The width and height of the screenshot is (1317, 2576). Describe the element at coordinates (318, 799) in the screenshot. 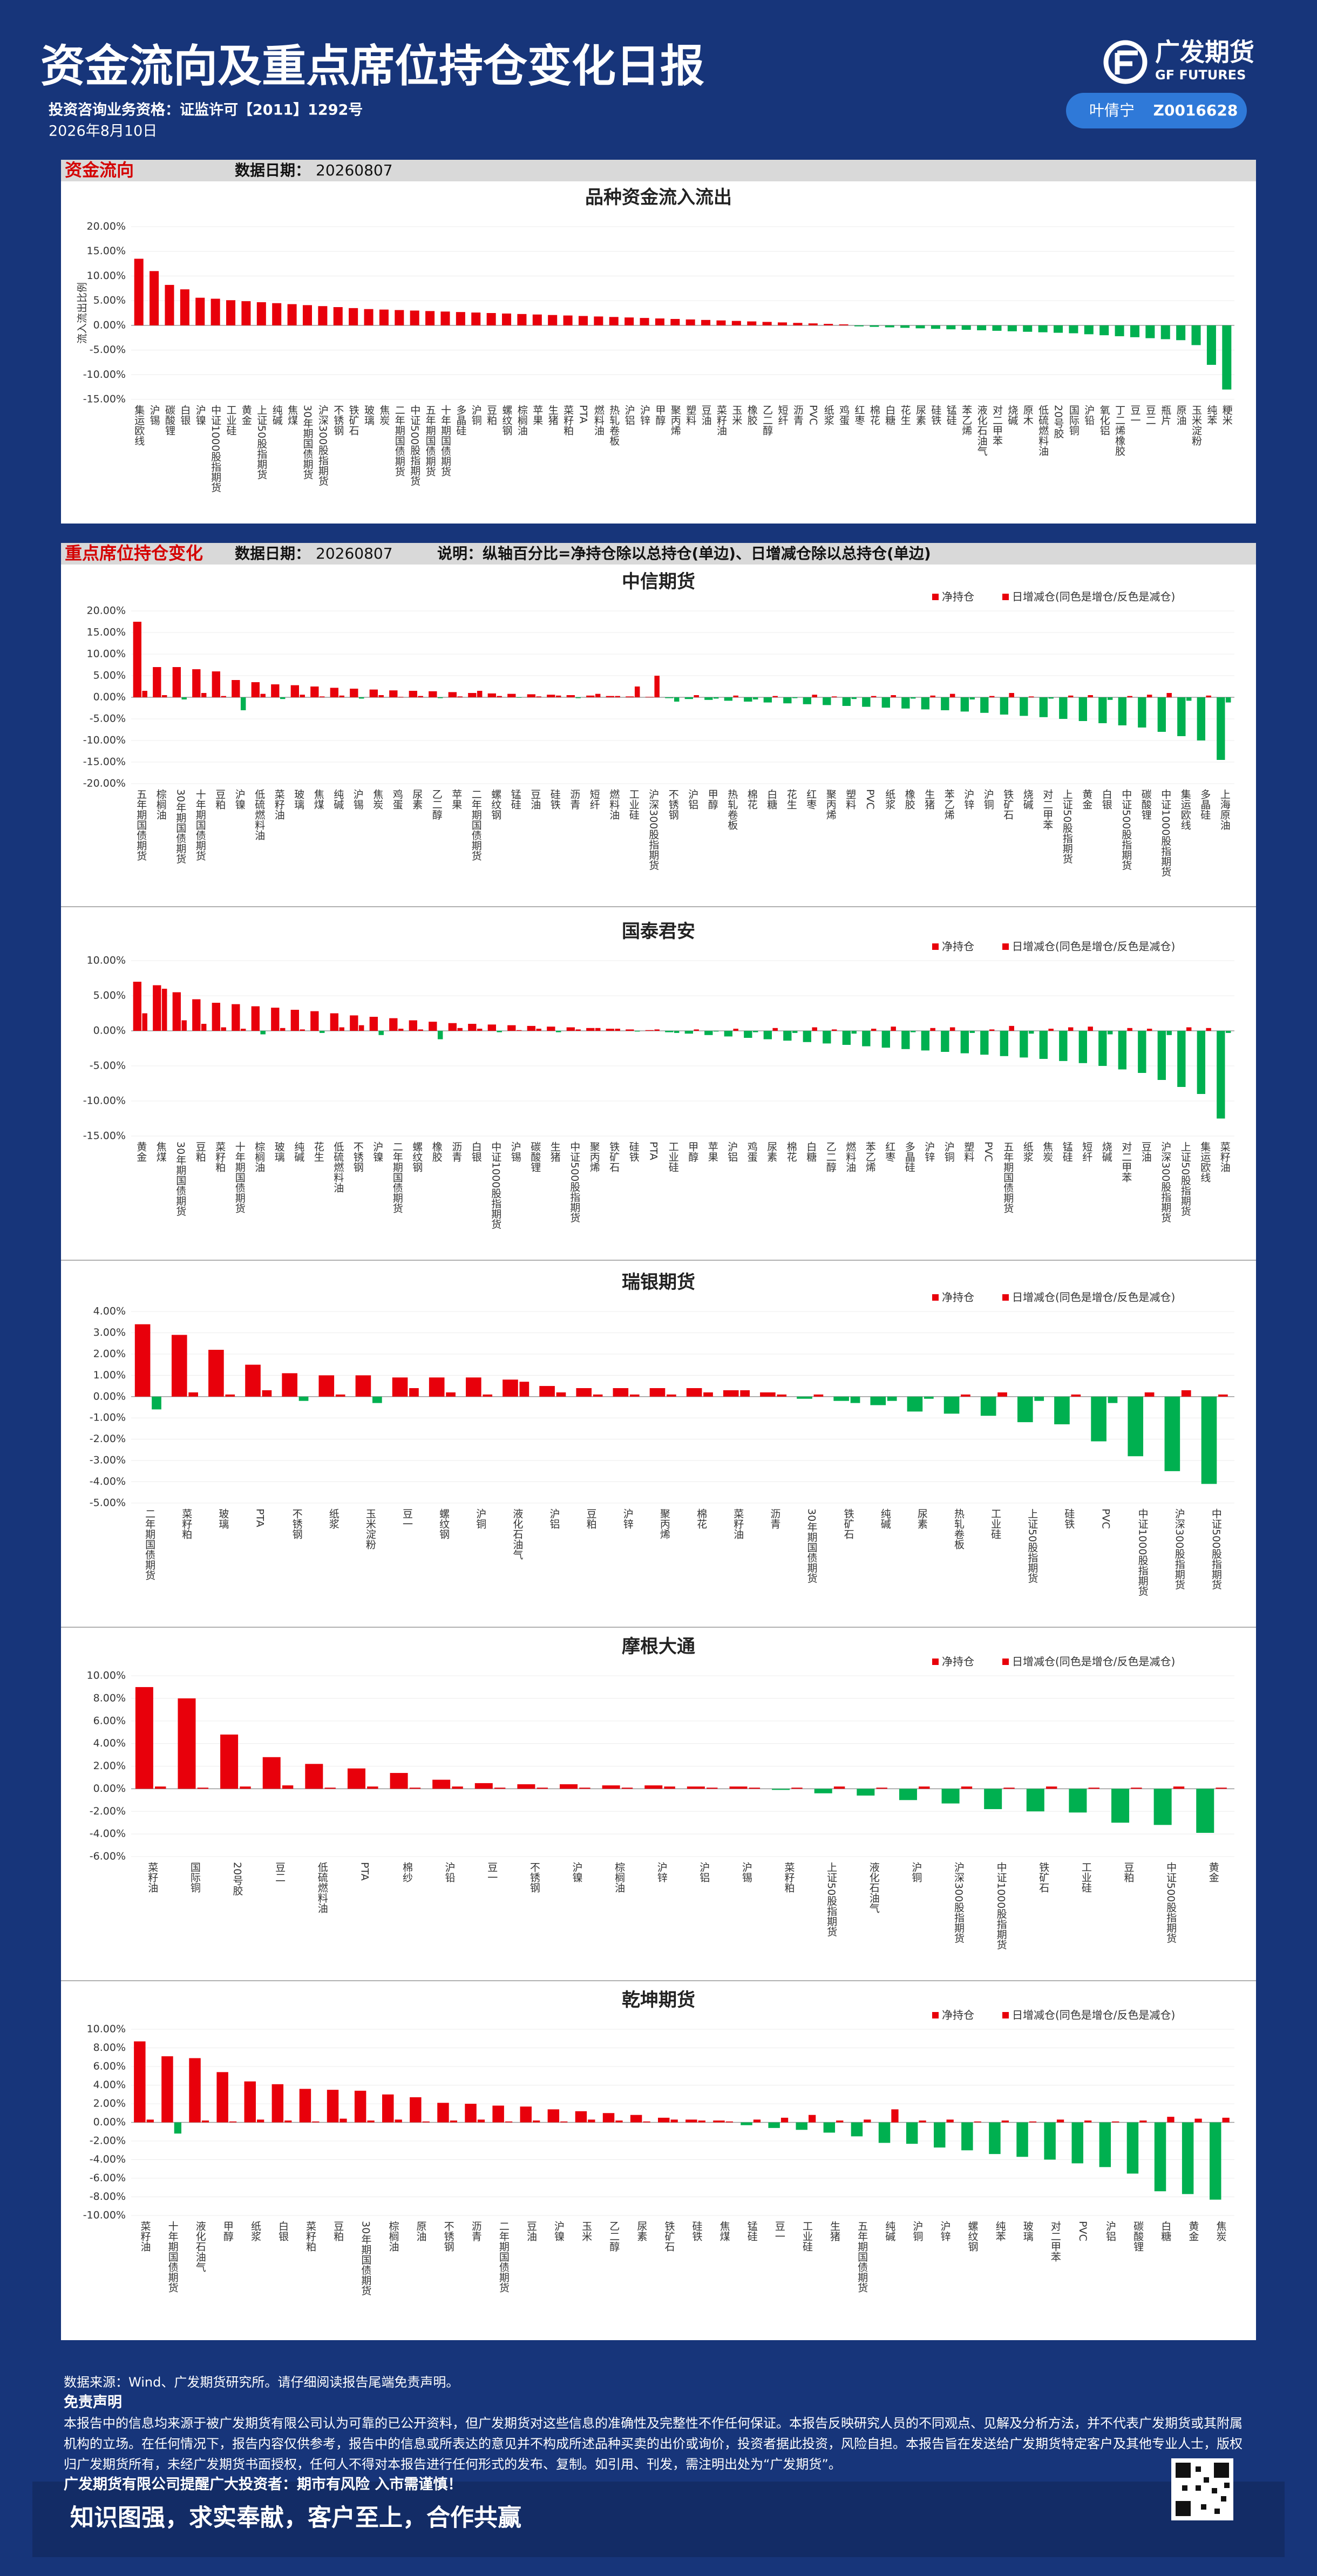

I see `x-tick-label: 焦煤` at that location.